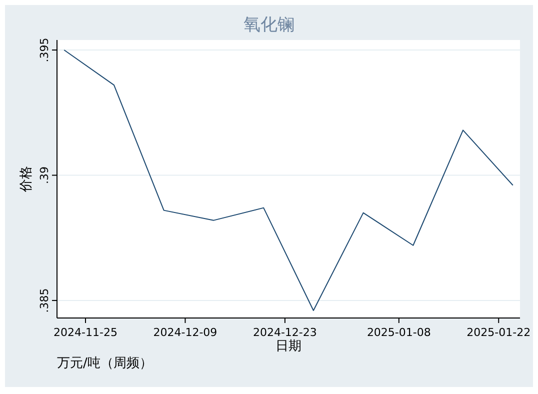  Describe the element at coordinates (498, 332) in the screenshot. I see `x-tick-label: 2025-01-22` at that location.